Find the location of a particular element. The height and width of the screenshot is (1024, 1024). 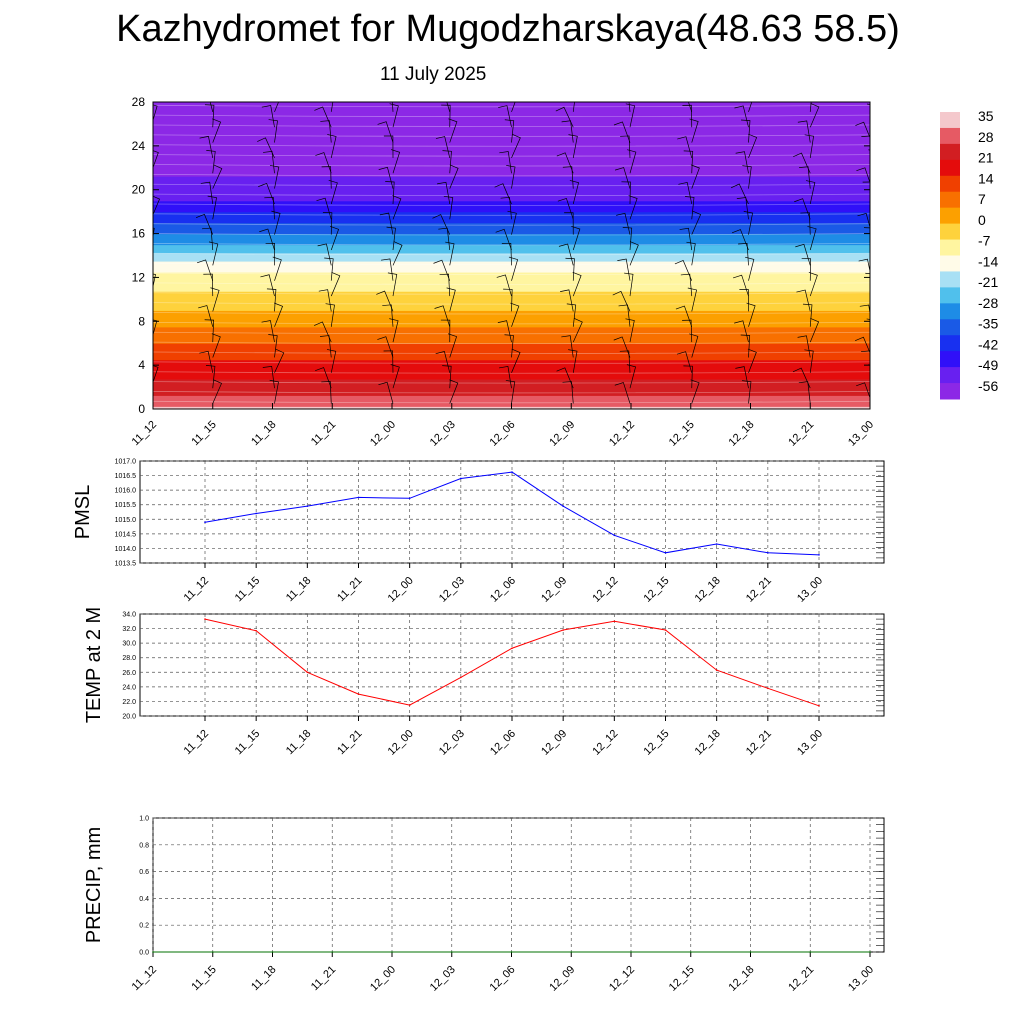

x-tick-label: 12_12 is located at coordinates (622, 979).